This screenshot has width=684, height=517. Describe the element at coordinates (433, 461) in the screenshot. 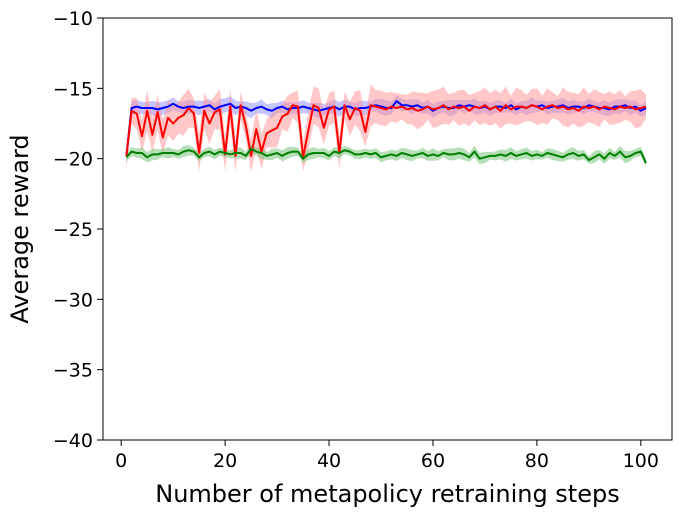

I see `x-tick-label: 60` at that location.